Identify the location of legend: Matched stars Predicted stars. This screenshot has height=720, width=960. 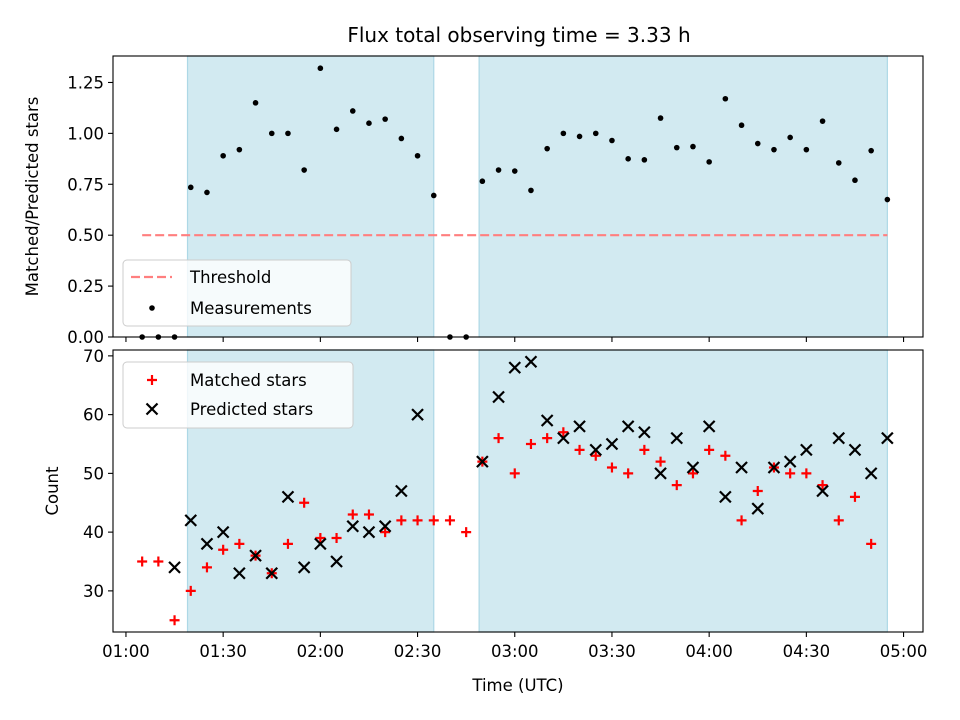
(238, 395).